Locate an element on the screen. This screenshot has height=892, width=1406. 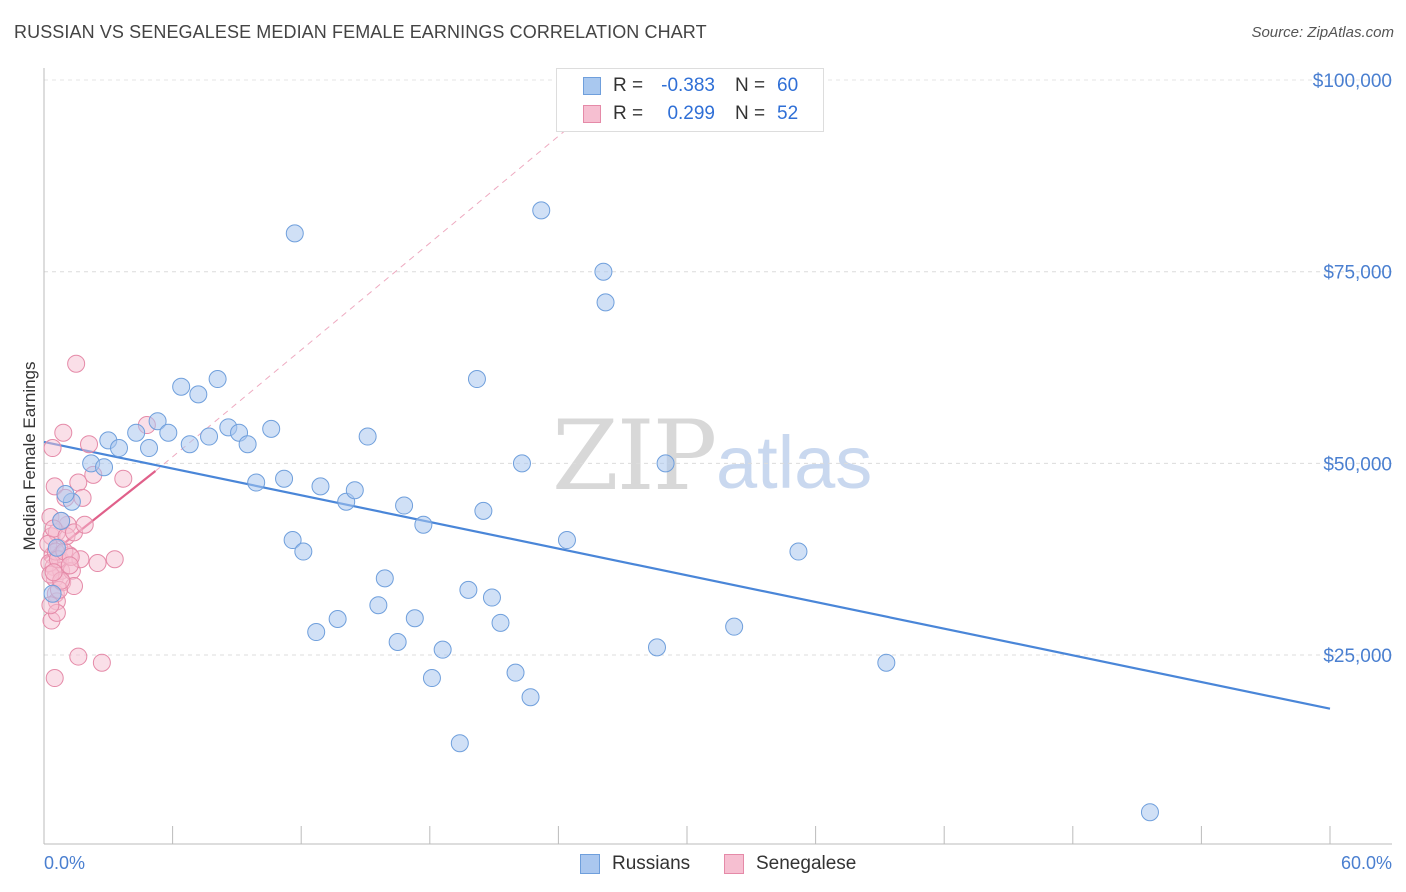
y-axis-title: Median Female Earnings is located at coordinates (29, 456).